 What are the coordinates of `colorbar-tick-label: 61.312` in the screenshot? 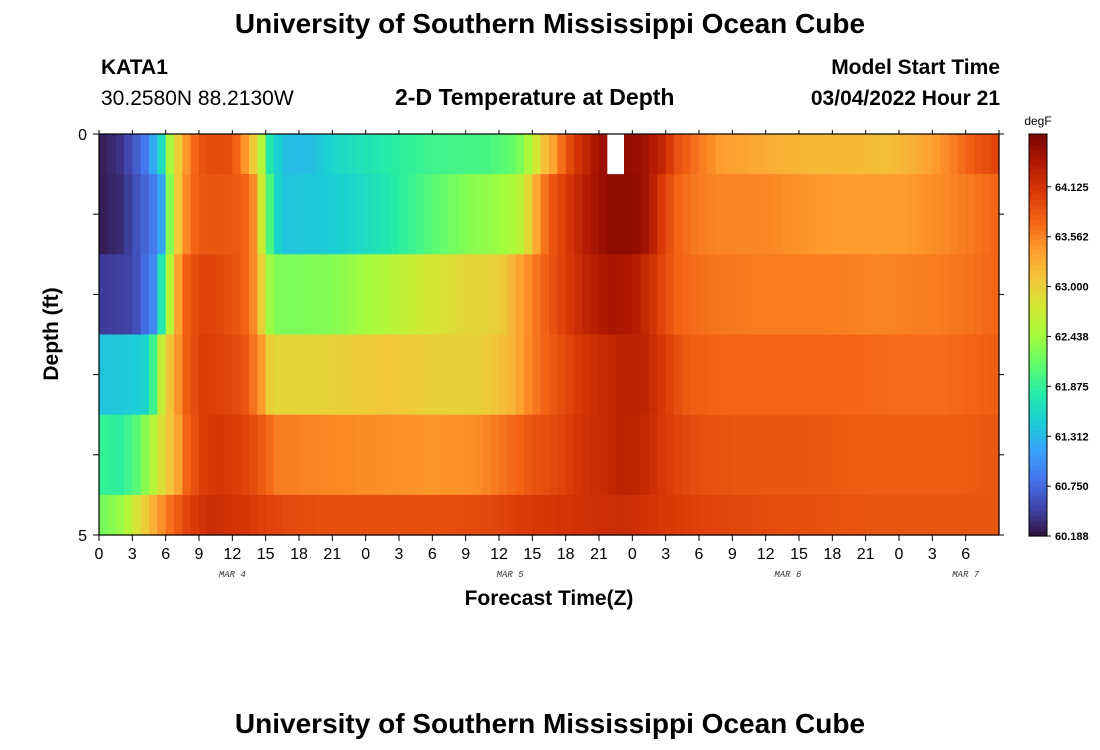 It's located at (1072, 437).